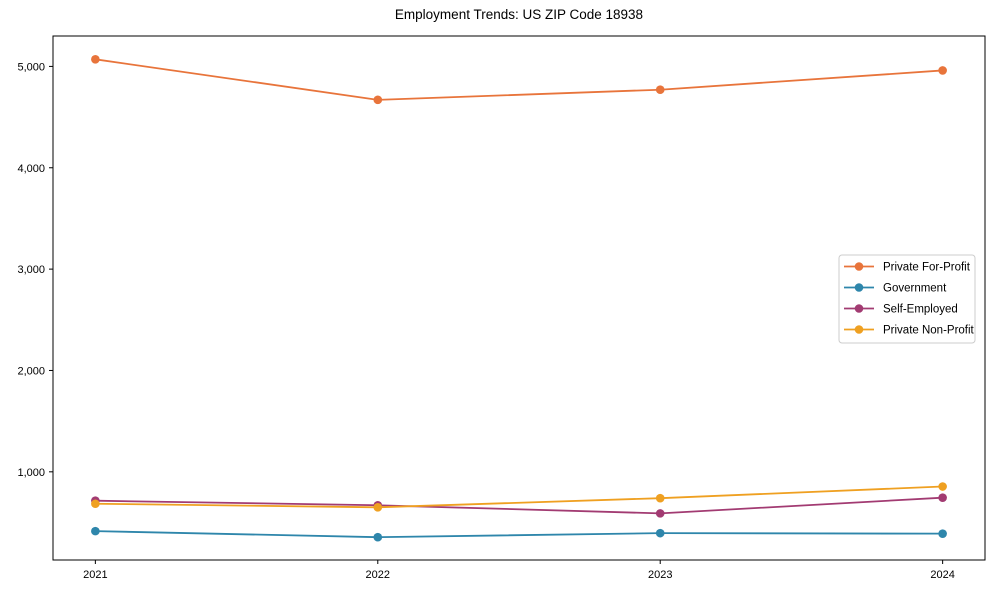  What do you see at coordinates (920, 310) in the screenshot?
I see `legend-item-label: Self-Employed` at bounding box center [920, 310].